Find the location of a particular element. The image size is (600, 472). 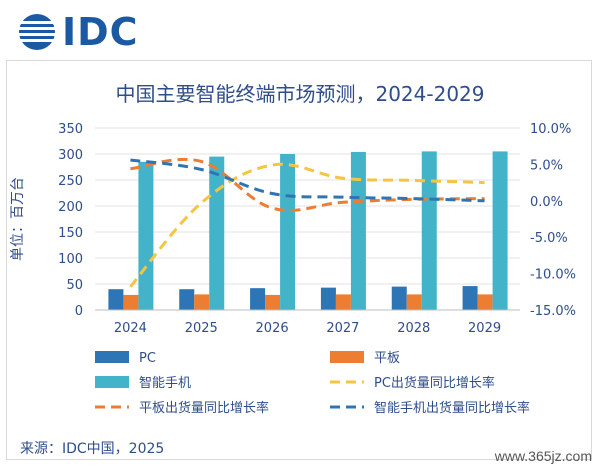

y-right-tick-label: 0.0% is located at coordinates (546, 202).